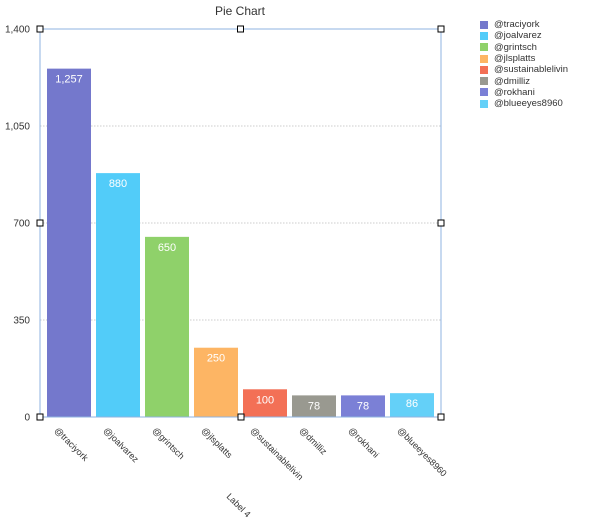 The image size is (594, 532). I want to click on legend-item: @rokhani, so click(524, 92).